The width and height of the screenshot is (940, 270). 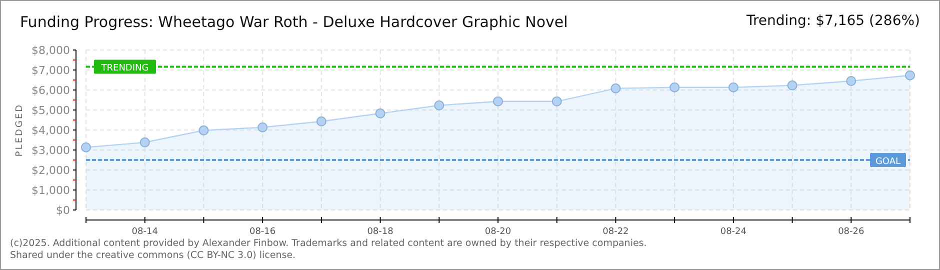 I want to click on ref-line-label: GOAL, so click(x=888, y=162).